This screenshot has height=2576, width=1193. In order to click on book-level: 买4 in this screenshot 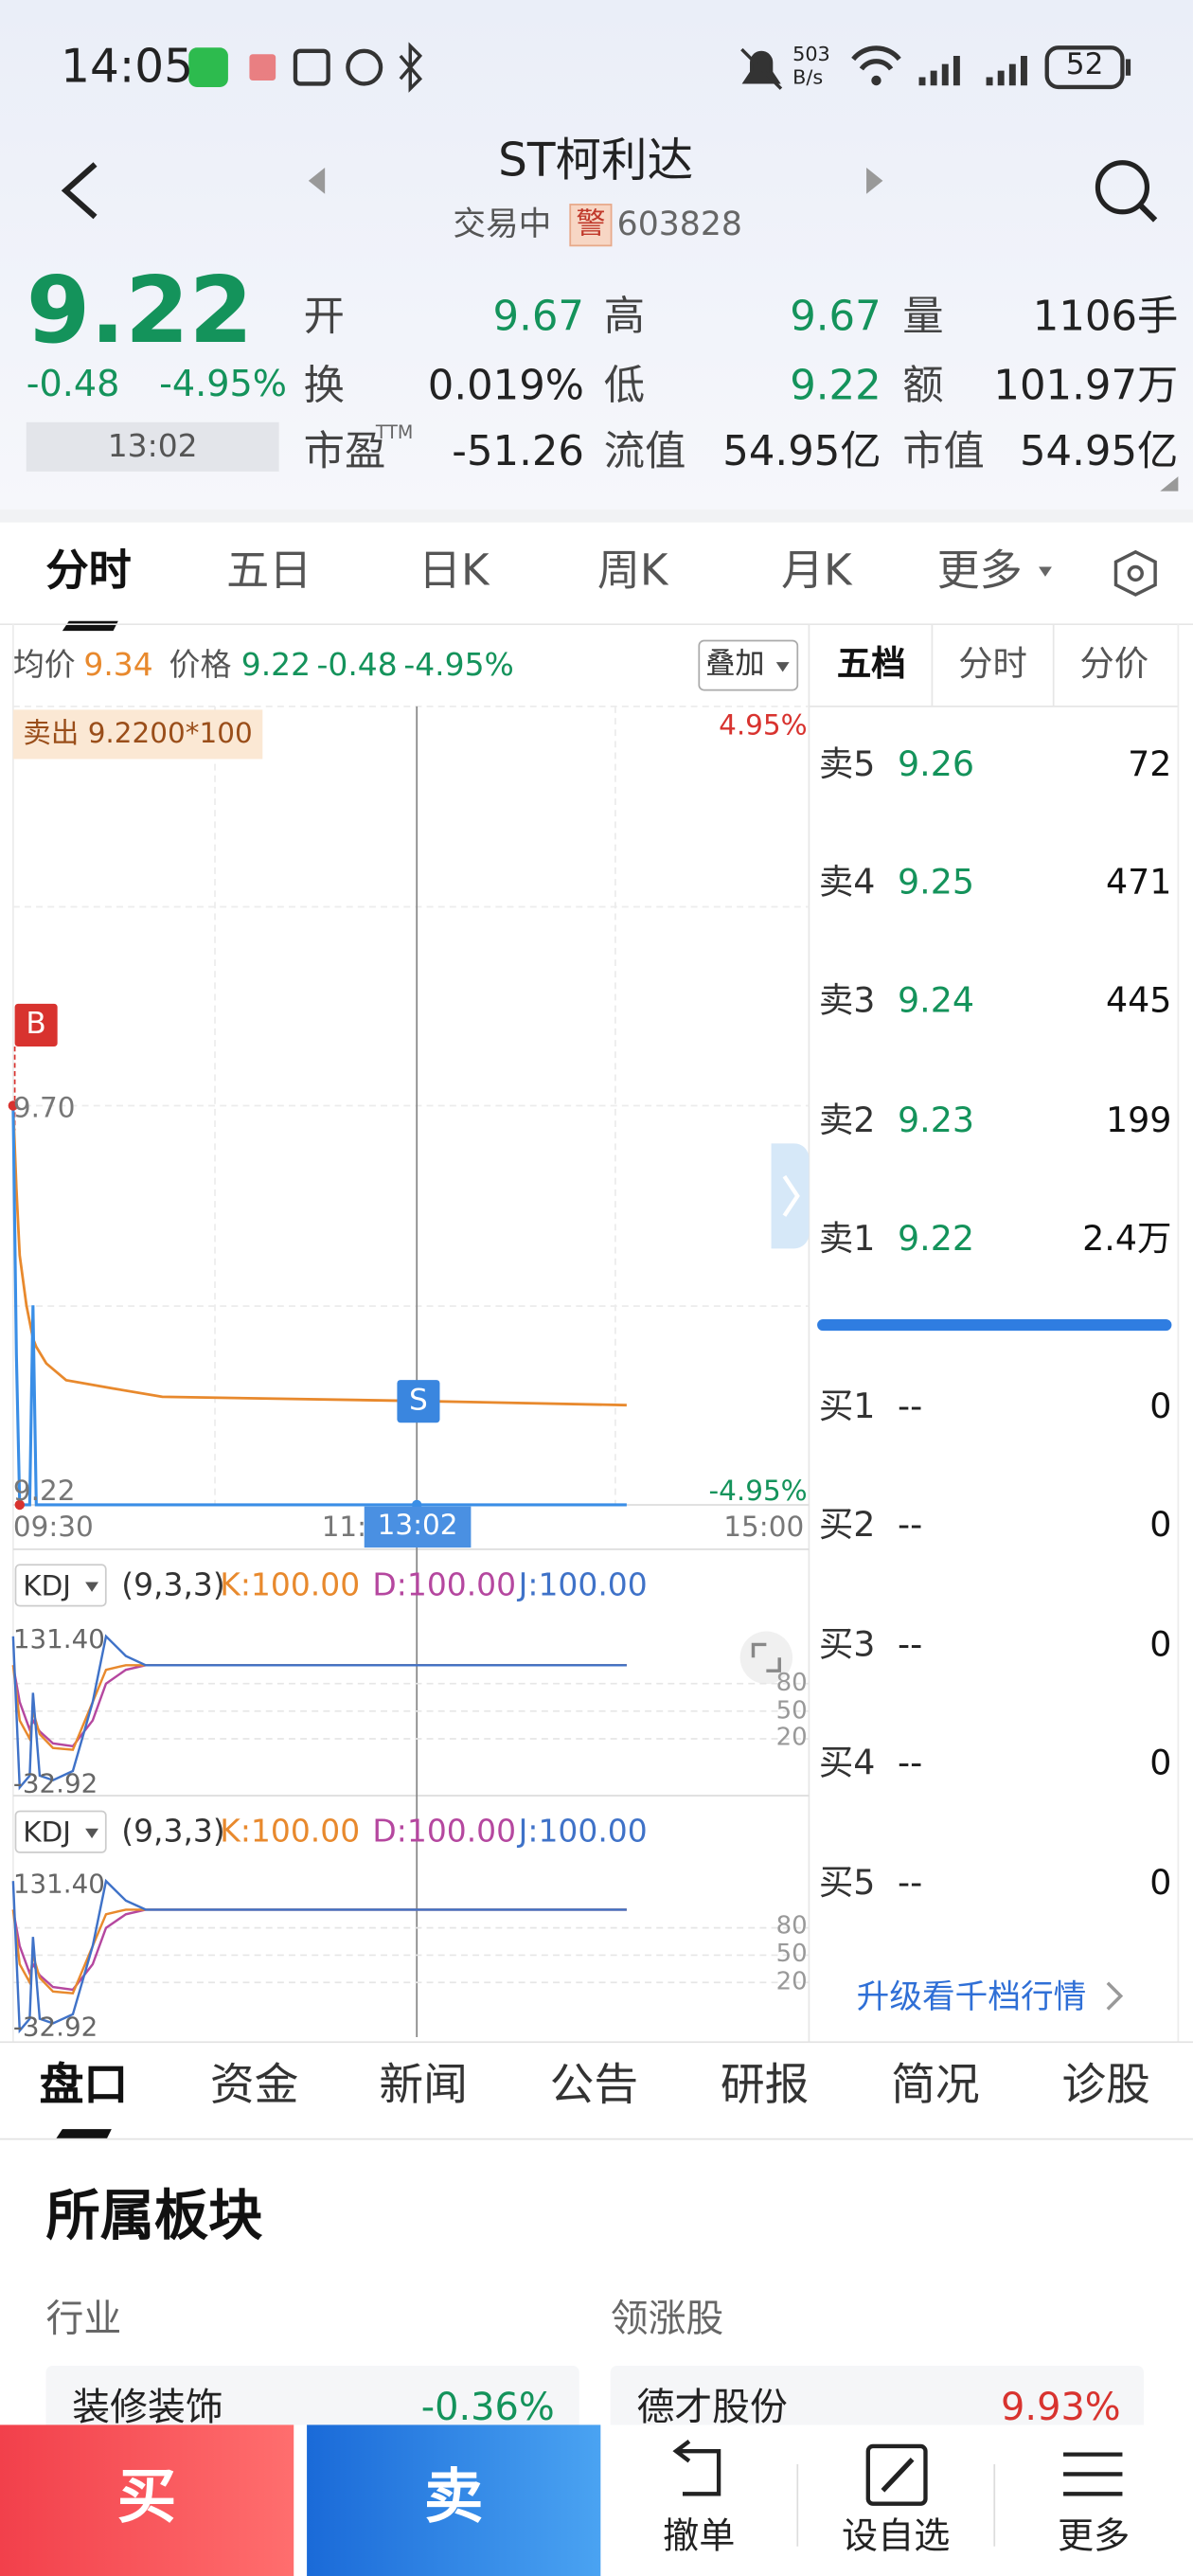, I will do `click(847, 1763)`.